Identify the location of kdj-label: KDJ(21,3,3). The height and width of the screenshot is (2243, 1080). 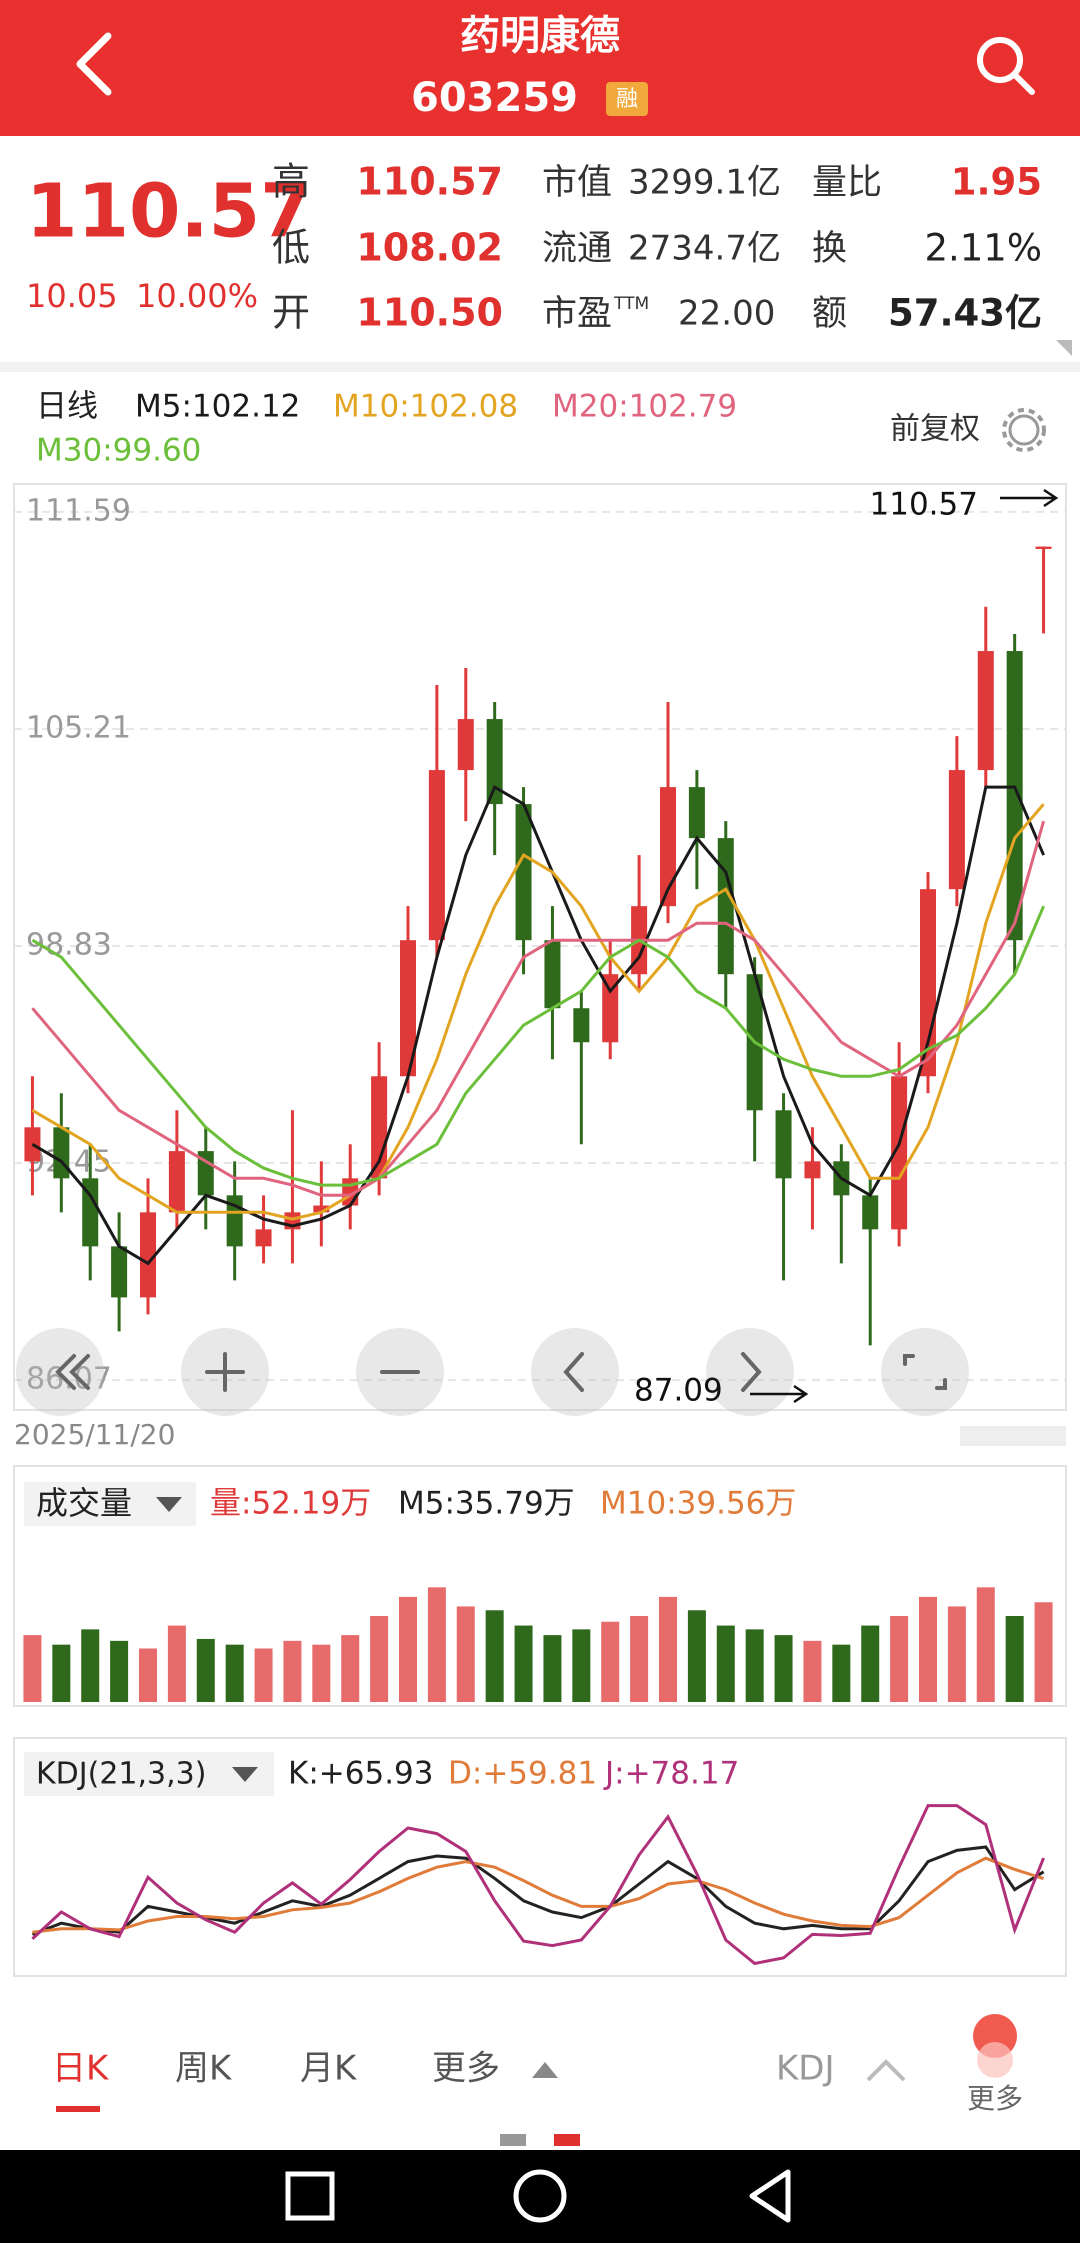
(121, 1774).